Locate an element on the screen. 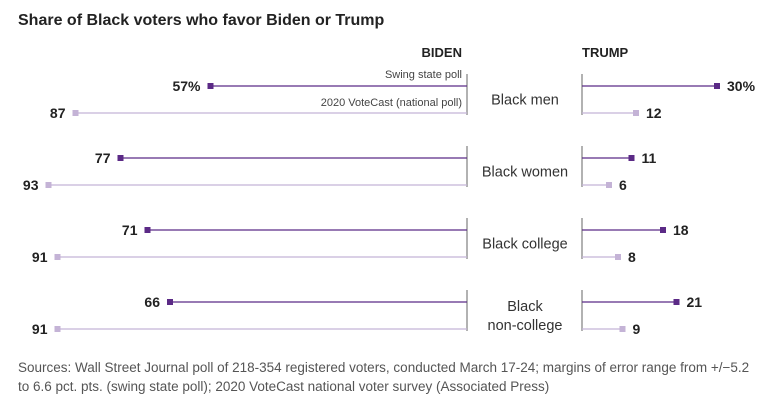 This screenshot has width=770, height=401. trump-marker-votecast-black-men is located at coordinates (636, 113).